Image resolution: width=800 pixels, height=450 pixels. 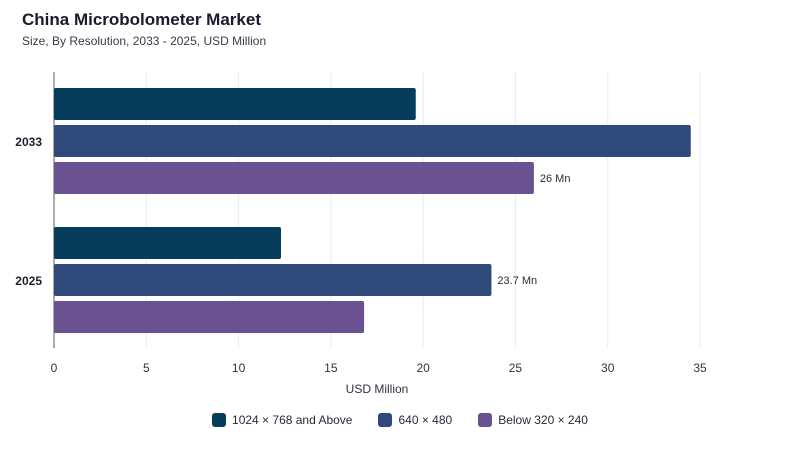 What do you see at coordinates (423, 368) in the screenshot?
I see `x-tick-label: 20` at bounding box center [423, 368].